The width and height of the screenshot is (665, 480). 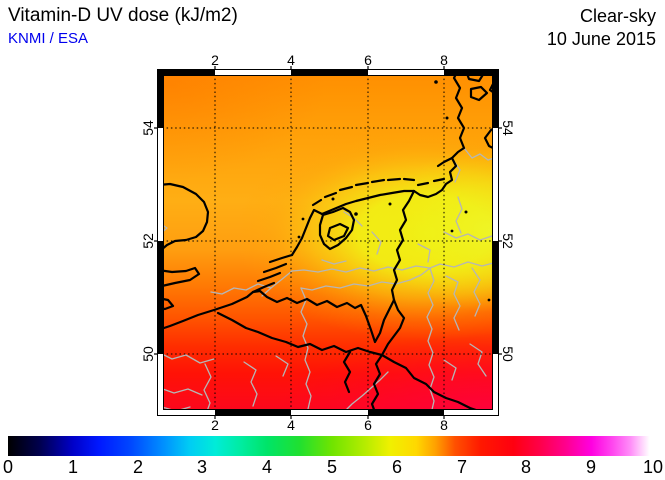 What do you see at coordinates (8, 467) in the screenshot?
I see `colorbar-tick-0: 0` at bounding box center [8, 467].